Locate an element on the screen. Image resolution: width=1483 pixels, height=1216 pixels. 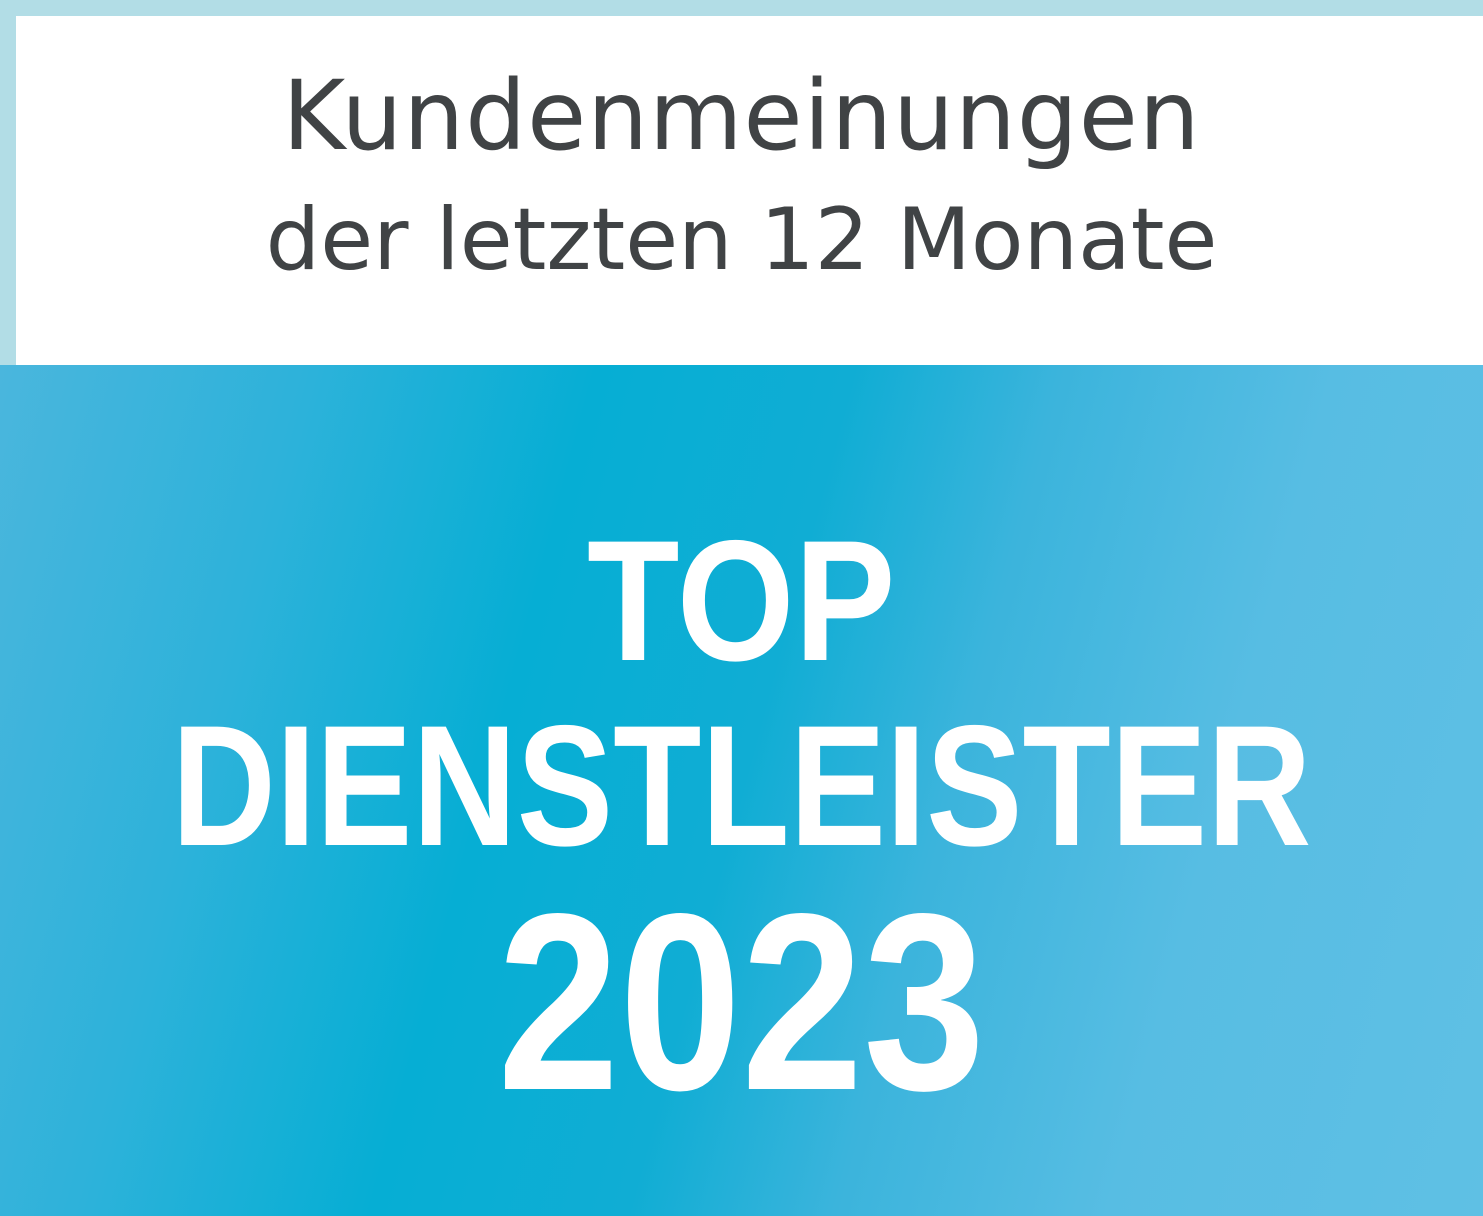
badge-top: TOP is located at coordinates (741, 601).